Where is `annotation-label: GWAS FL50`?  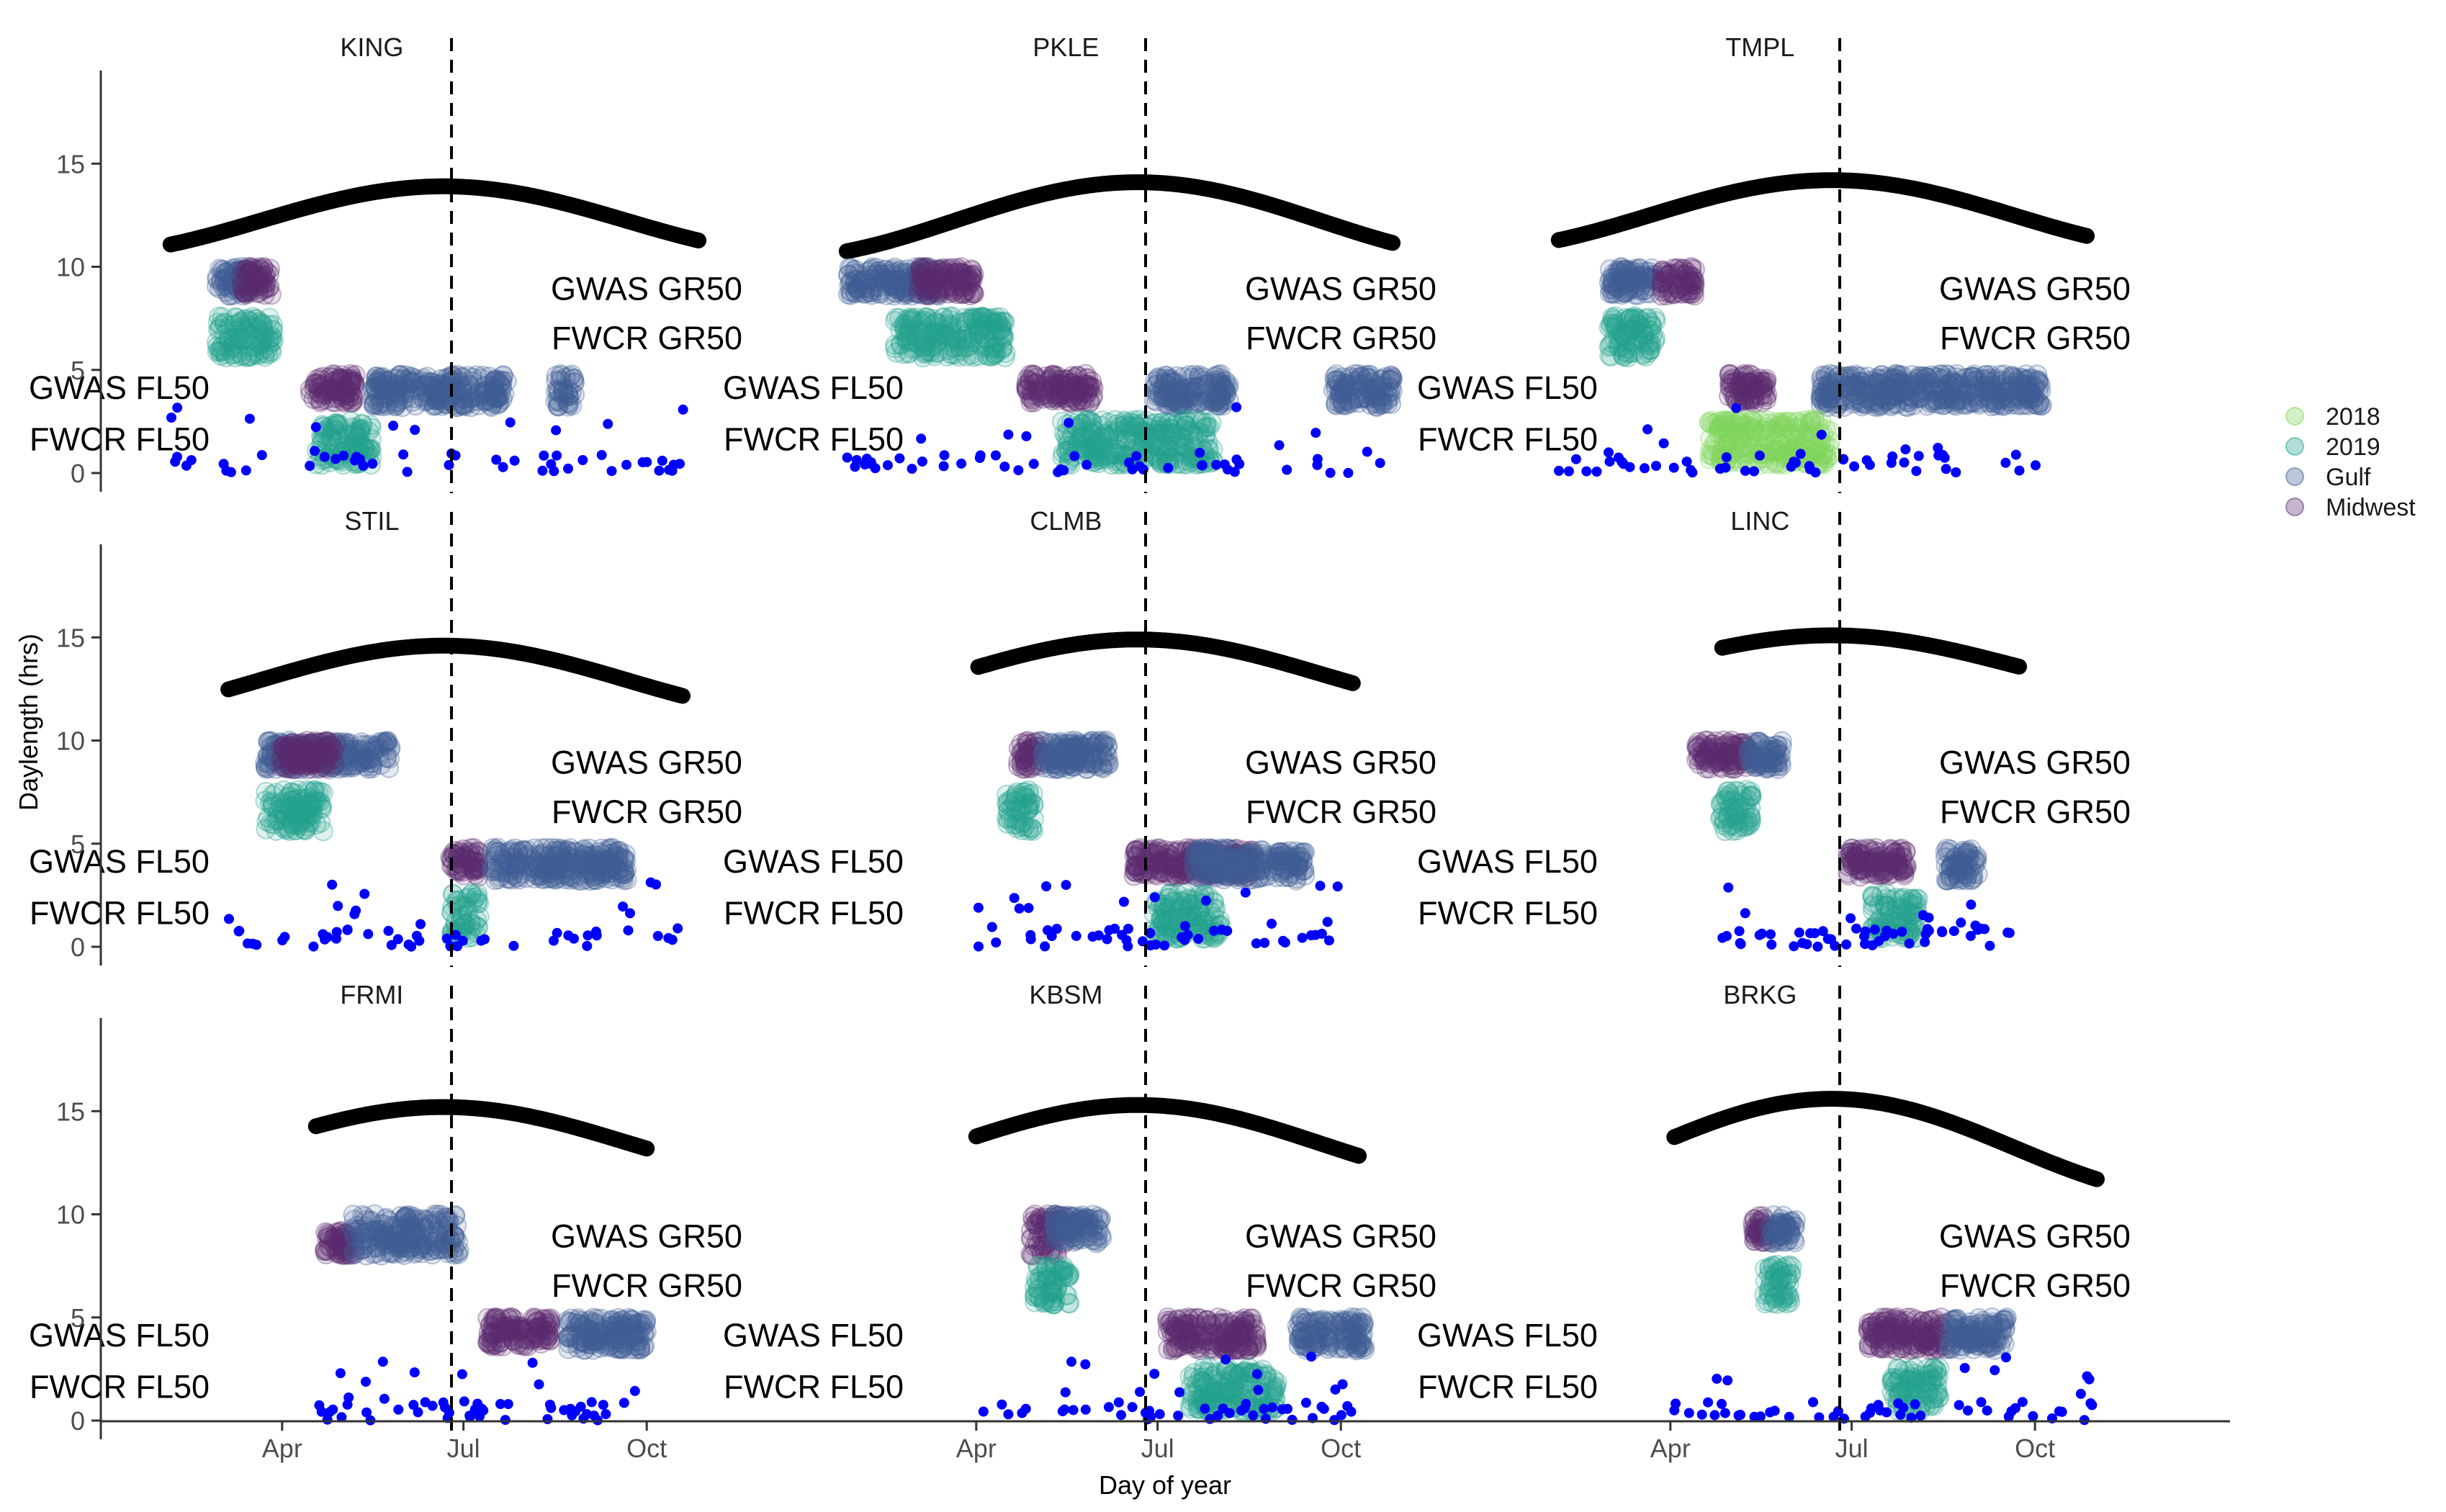
annotation-label: GWAS FL50 is located at coordinates (119, 861).